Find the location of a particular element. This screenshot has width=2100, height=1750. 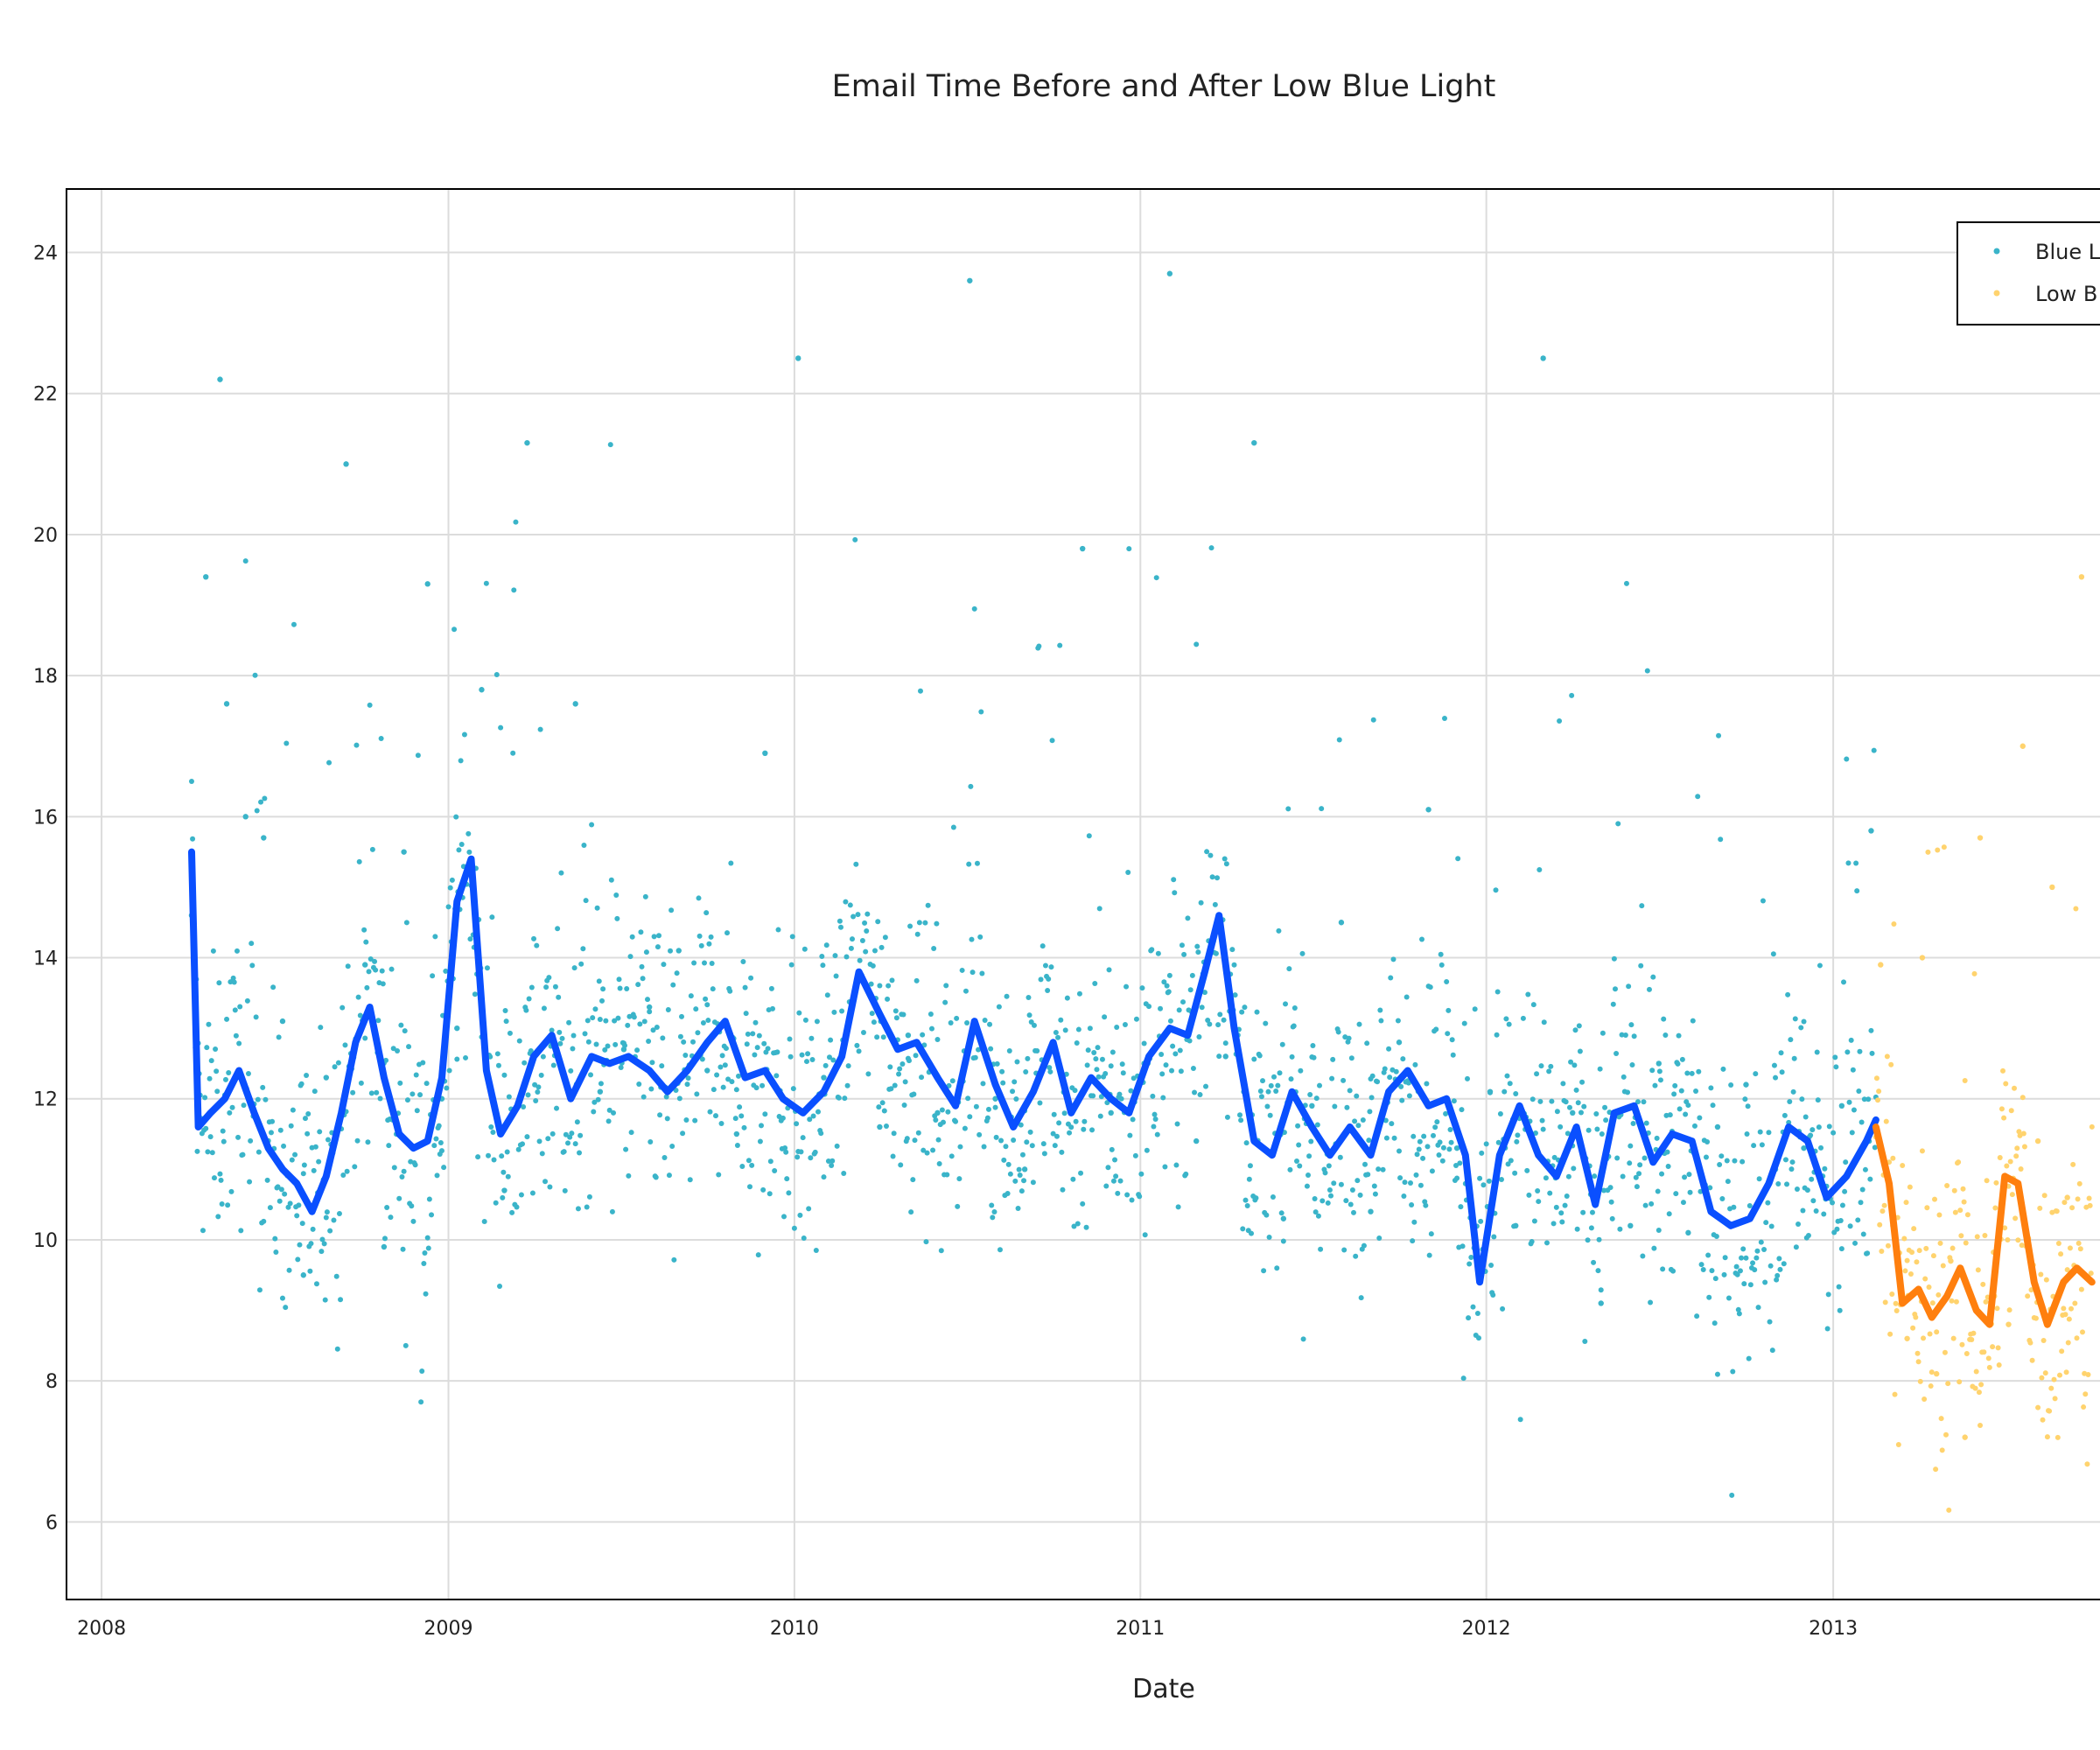

legend-label-low-blue: Low B is located at coordinates (2066, 294).